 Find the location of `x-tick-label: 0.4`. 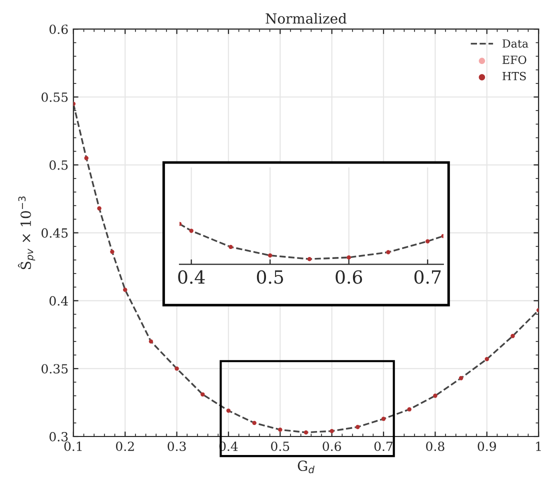

x-tick-label: 0.4 is located at coordinates (191, 277).